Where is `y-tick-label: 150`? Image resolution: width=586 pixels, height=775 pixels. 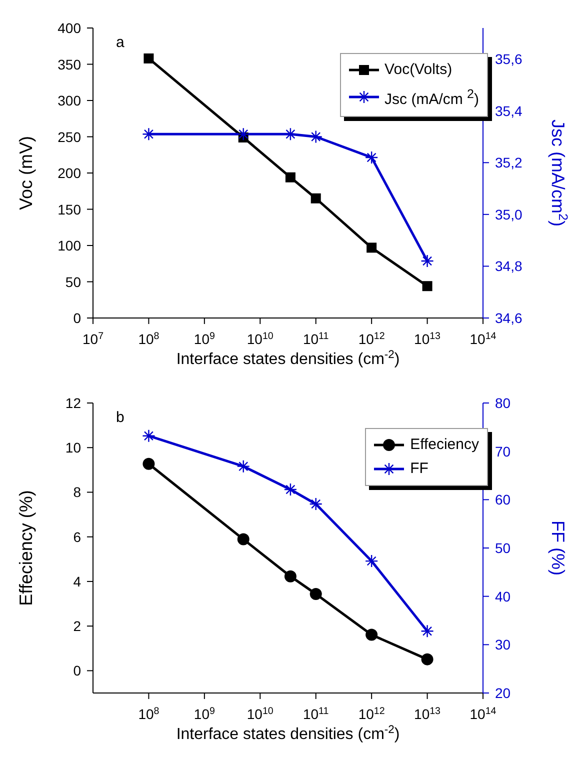 y-tick-label: 150 is located at coordinates (70, 209).